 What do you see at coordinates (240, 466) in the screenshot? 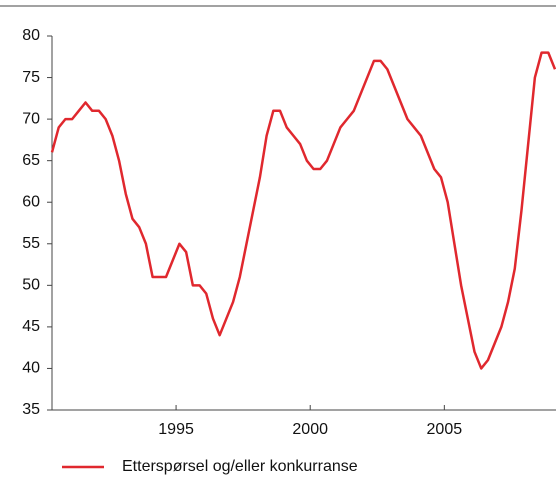
I see `legend-label: Etterspørsel og/eller konkurranse` at bounding box center [240, 466].